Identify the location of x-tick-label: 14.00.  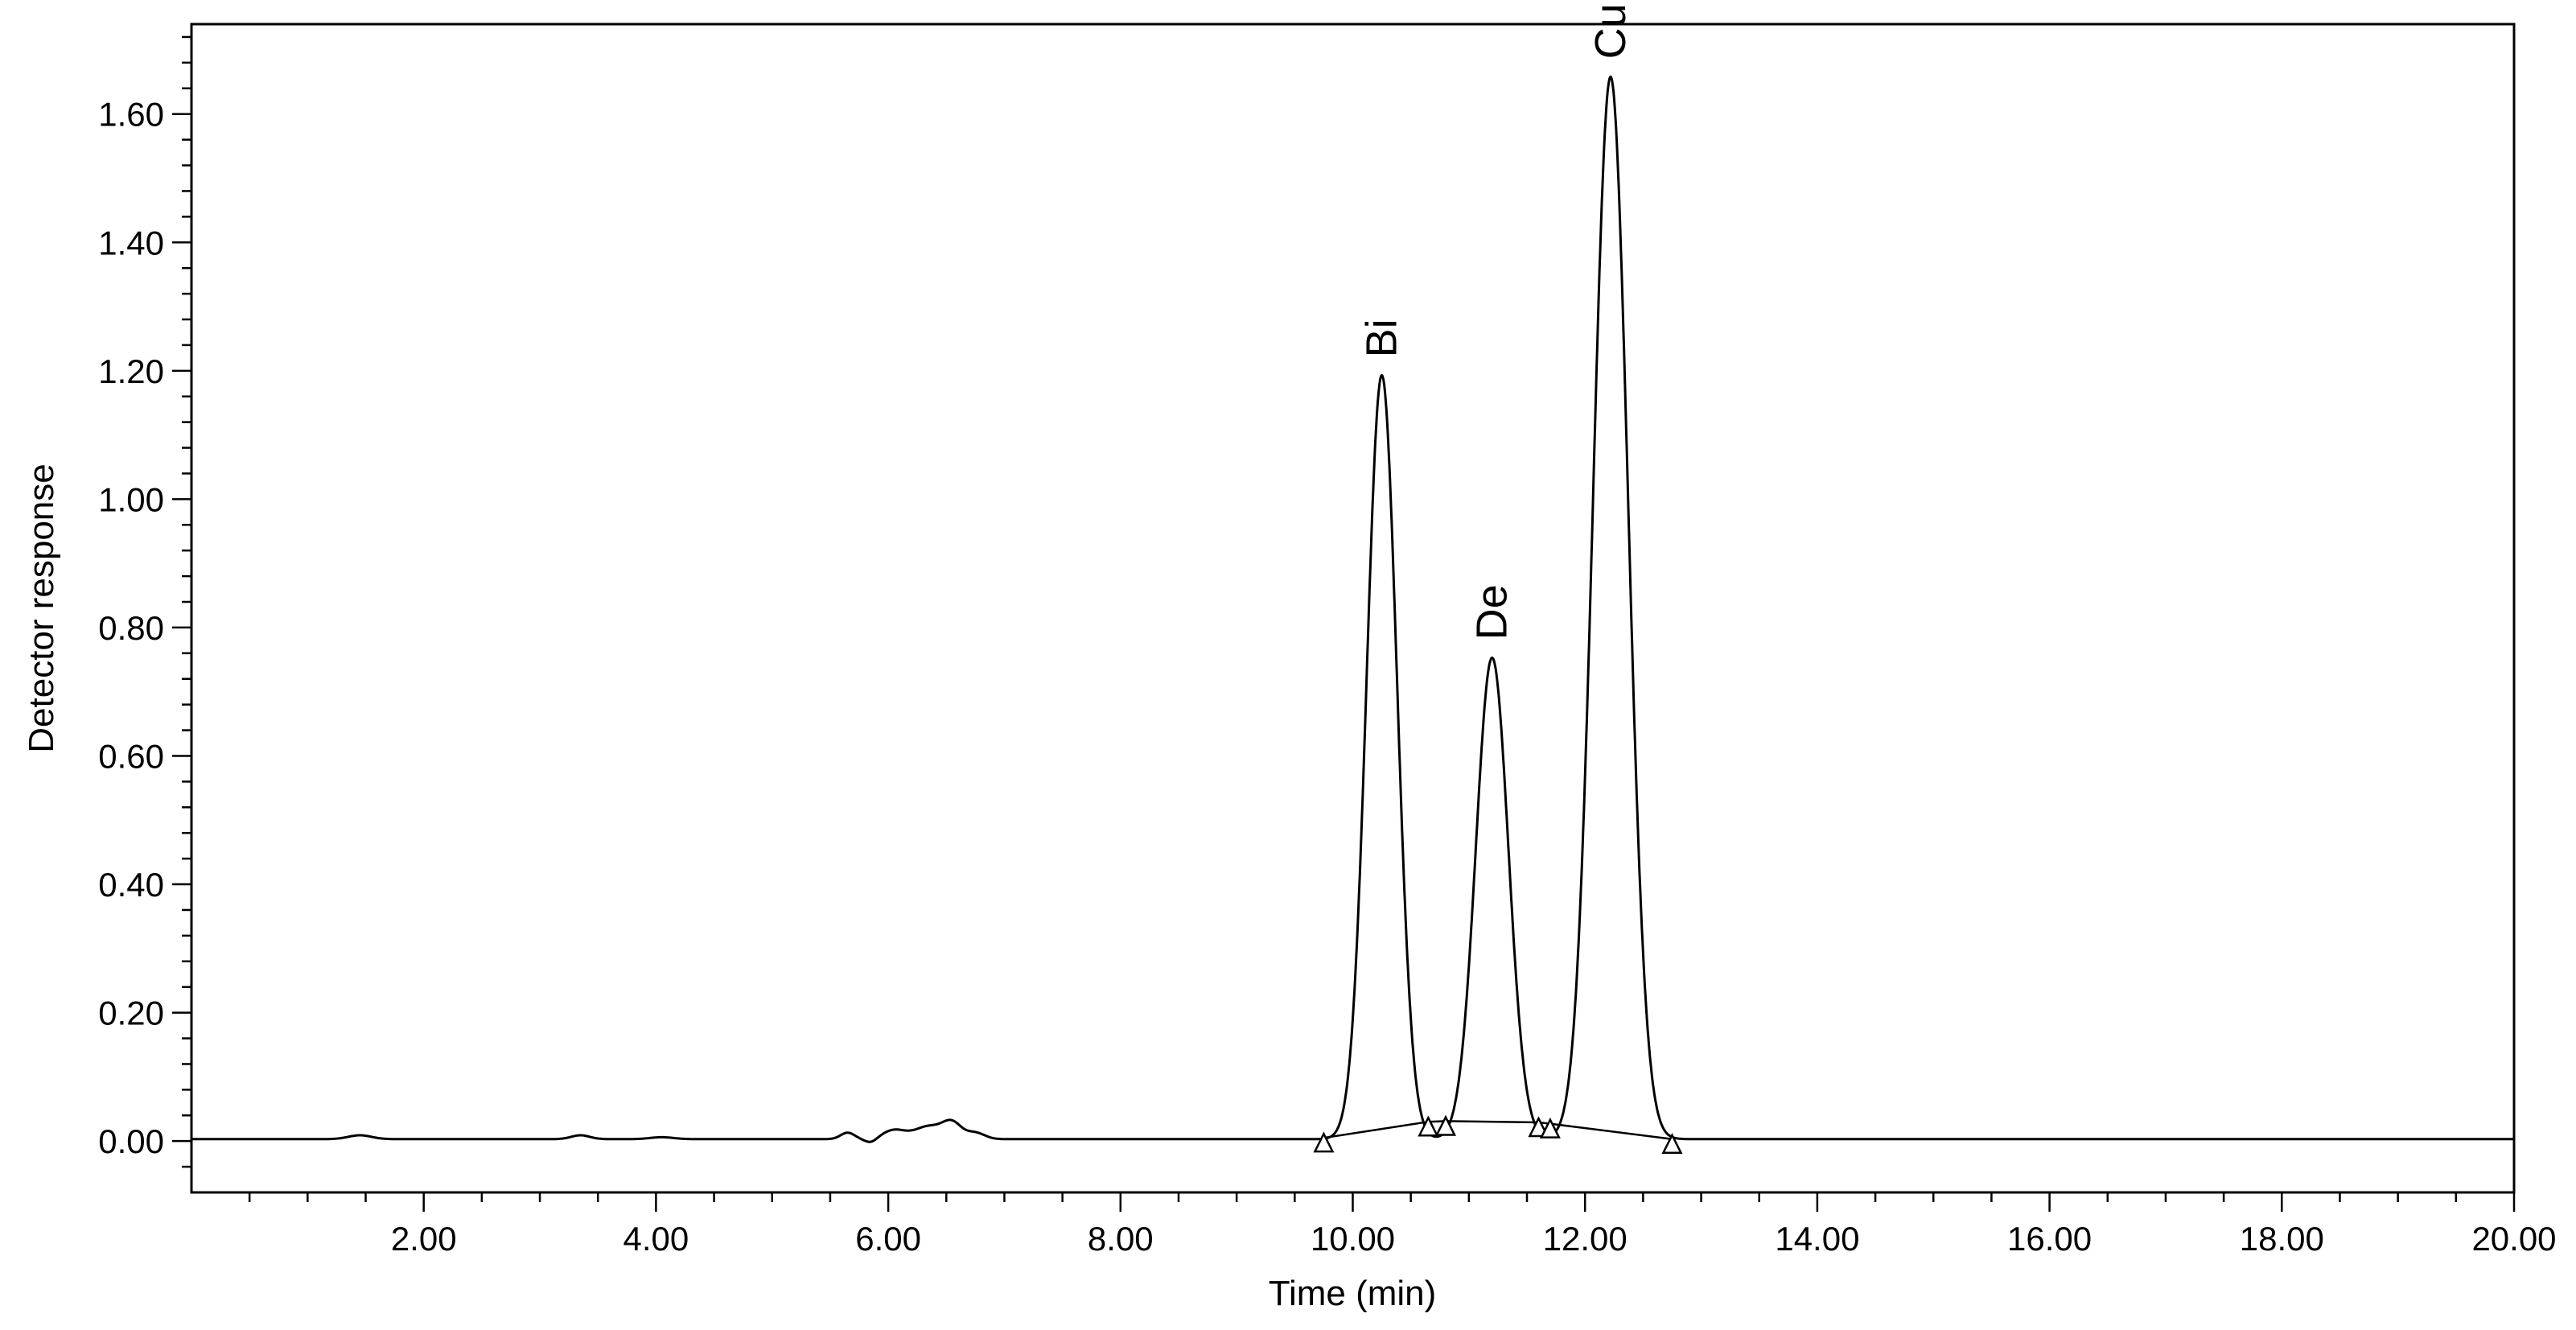
(1817, 1239).